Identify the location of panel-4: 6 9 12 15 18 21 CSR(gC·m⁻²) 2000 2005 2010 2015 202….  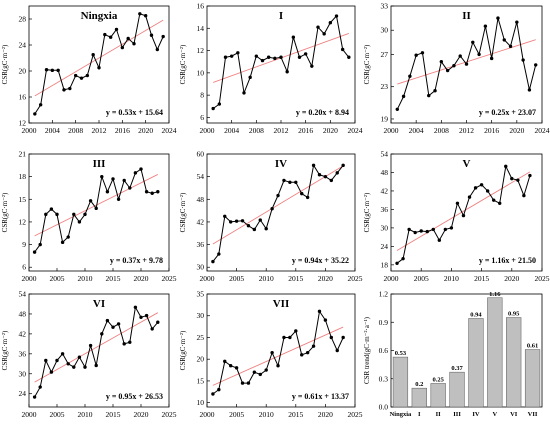
(89, 217).